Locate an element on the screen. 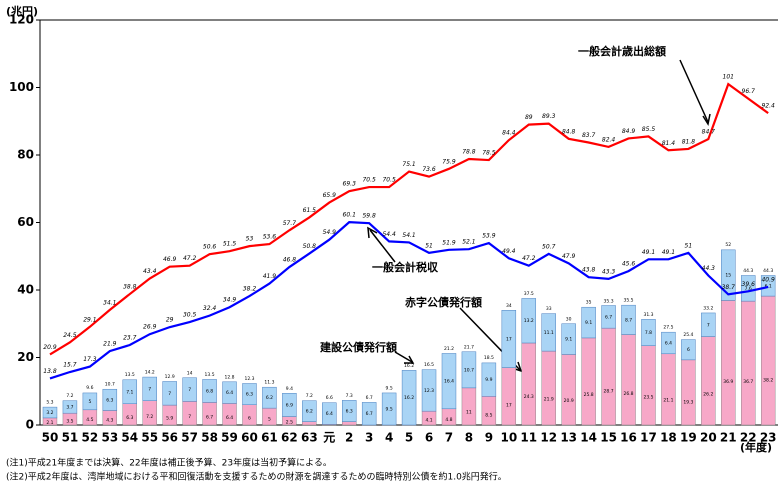 The image size is (778, 486). line-label: 40.9 is located at coordinates (768, 279).